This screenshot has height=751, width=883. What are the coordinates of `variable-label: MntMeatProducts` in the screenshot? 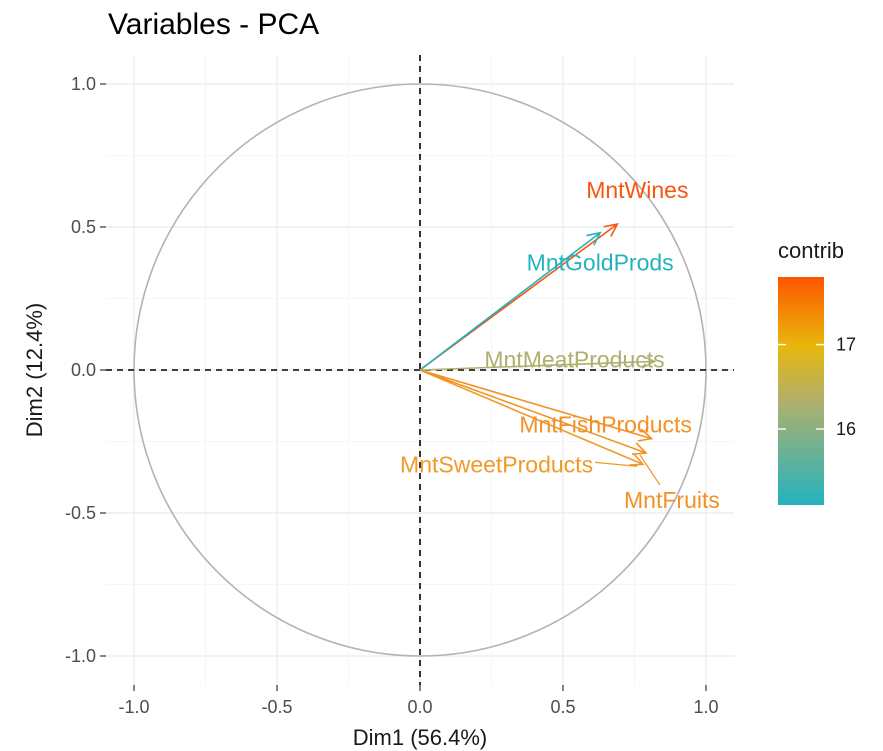 It's located at (574, 359).